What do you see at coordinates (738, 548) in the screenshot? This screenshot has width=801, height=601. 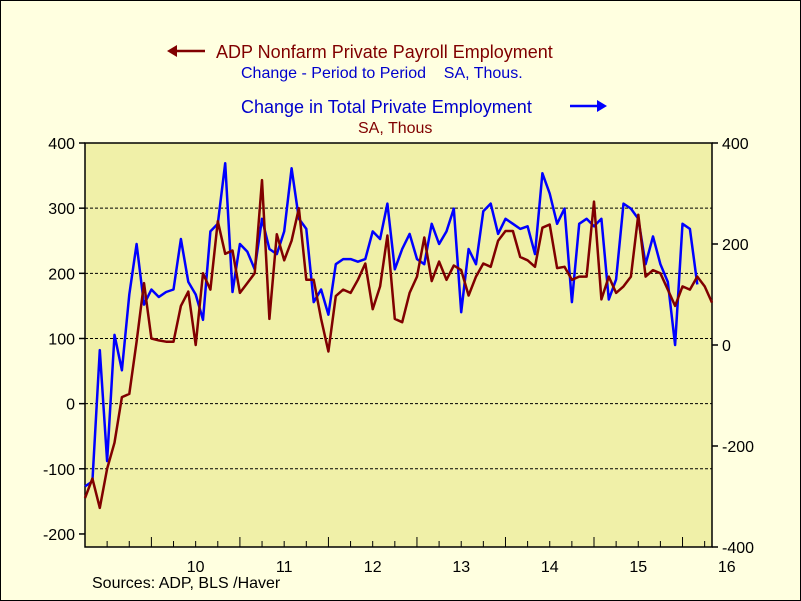 I see `right-axis-tick-label: -400` at bounding box center [738, 548].